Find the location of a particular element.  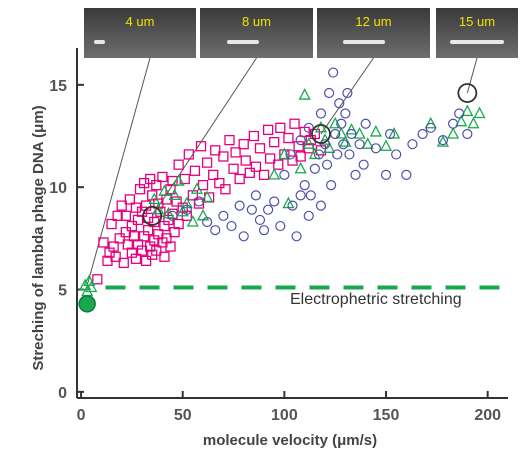

x-tick-label: 0 is located at coordinates (81, 415).